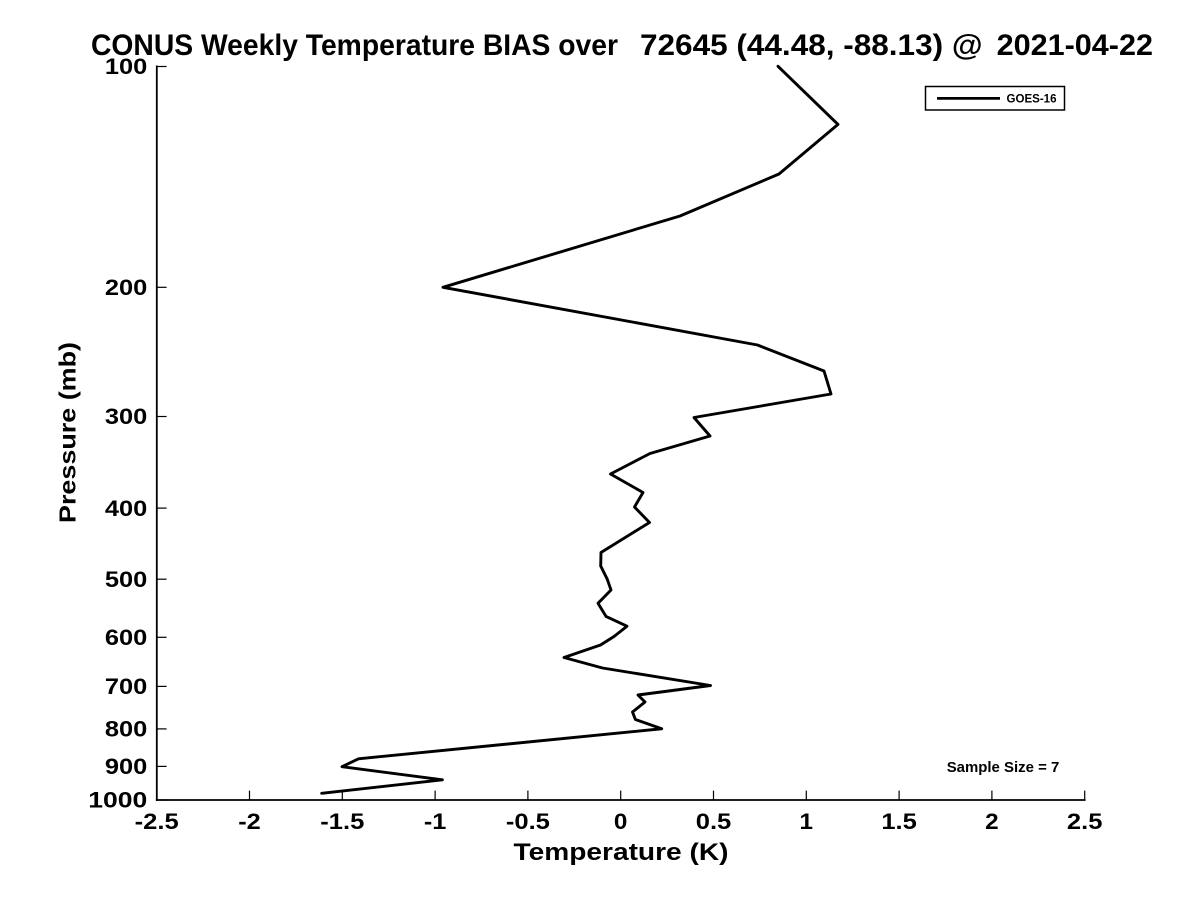 This screenshot has width=1200, height=900. I want to click on svg-text: 600, so click(126, 637).